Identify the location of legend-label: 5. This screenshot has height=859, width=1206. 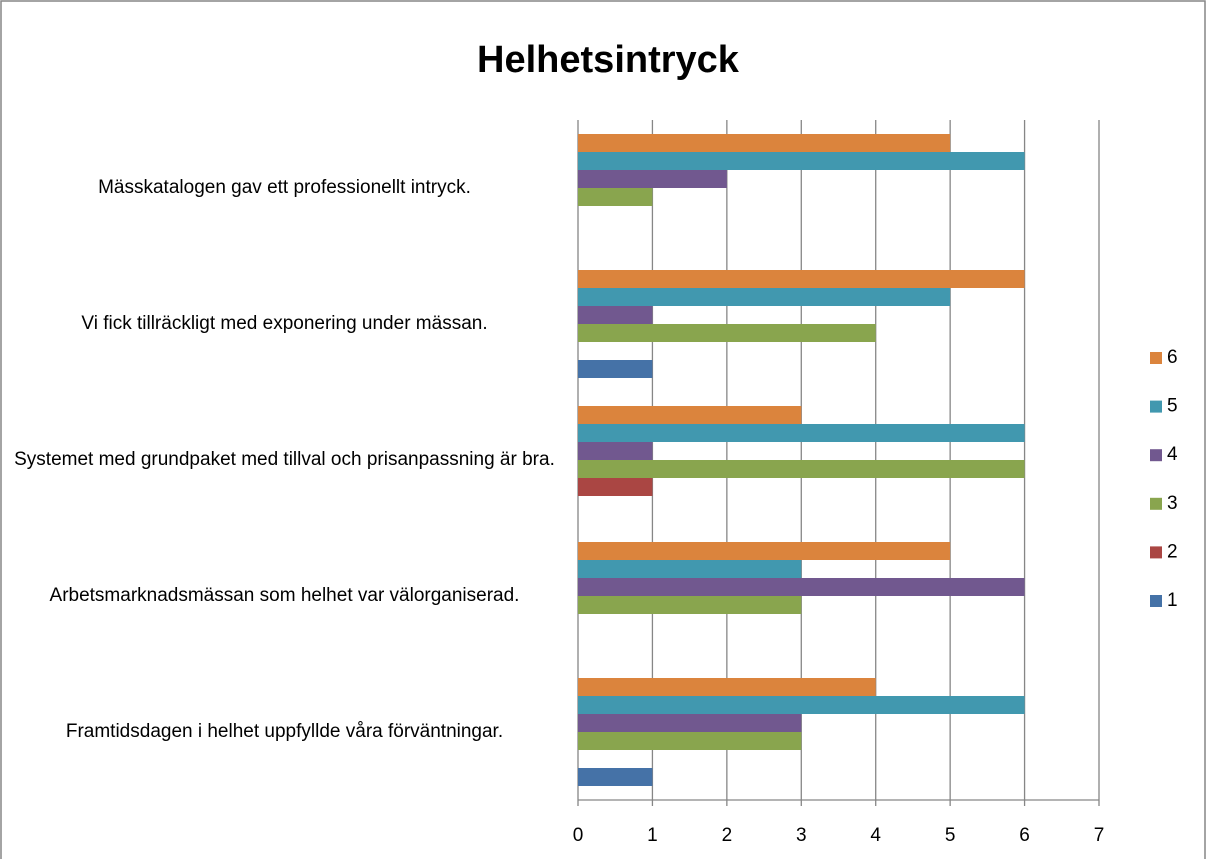
(1172, 406).